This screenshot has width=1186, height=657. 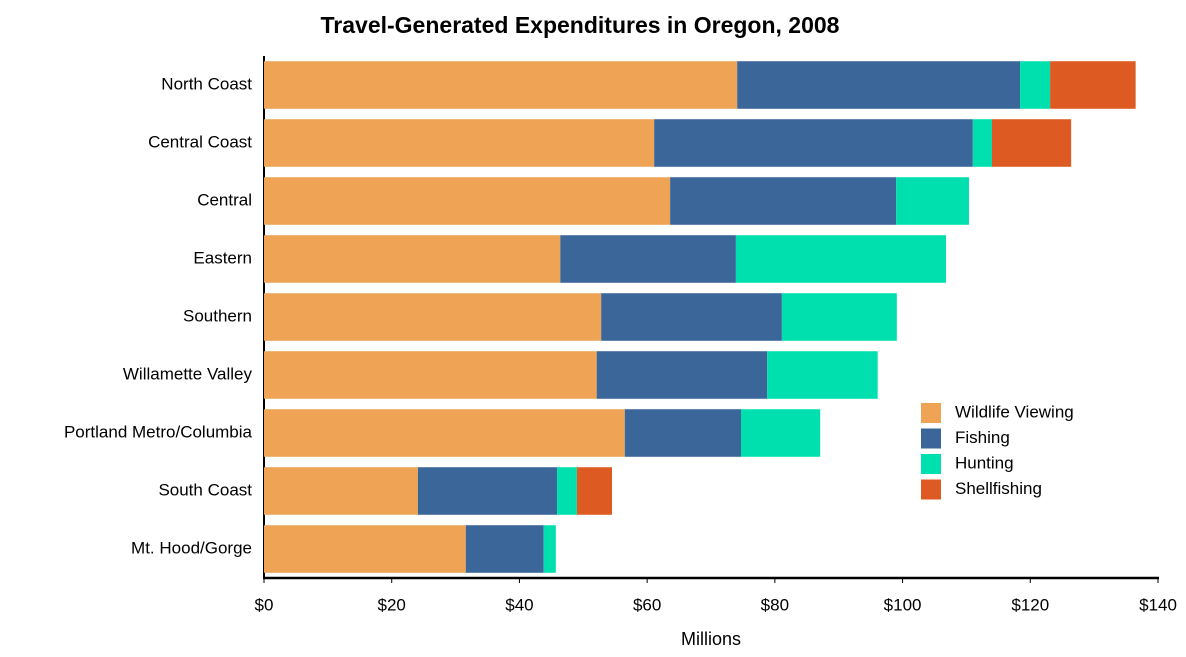 What do you see at coordinates (222, 257) in the screenshot?
I see `y-tick-label: Eastern` at bounding box center [222, 257].